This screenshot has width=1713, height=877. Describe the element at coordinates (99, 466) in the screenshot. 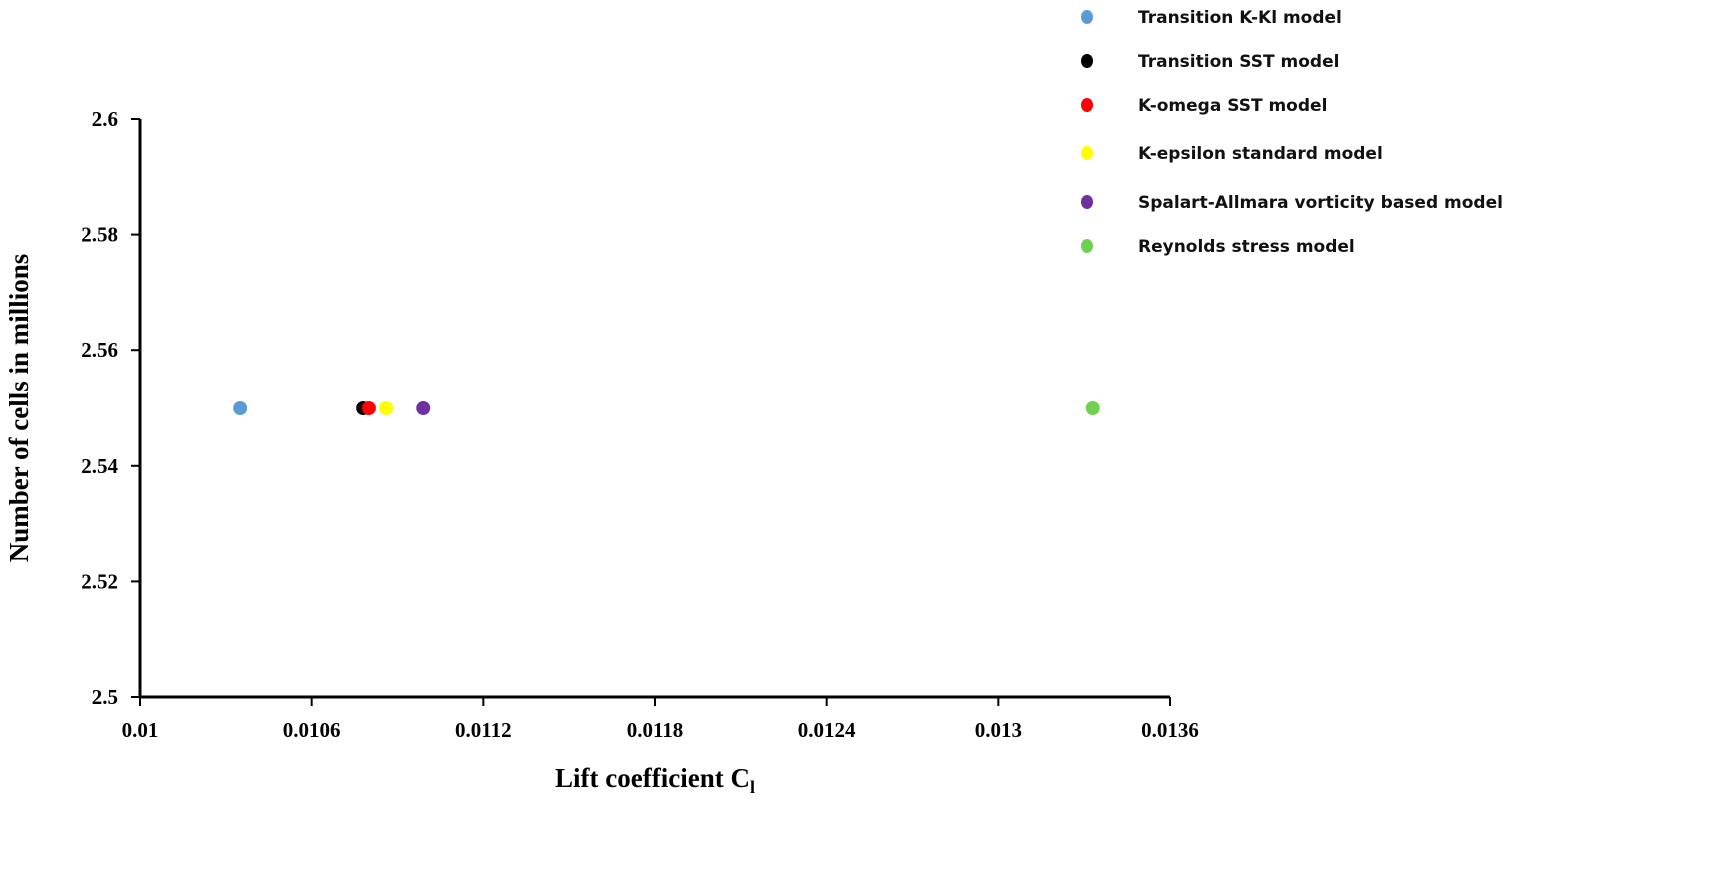

I see `y-tick-label: 2.54` at that location.